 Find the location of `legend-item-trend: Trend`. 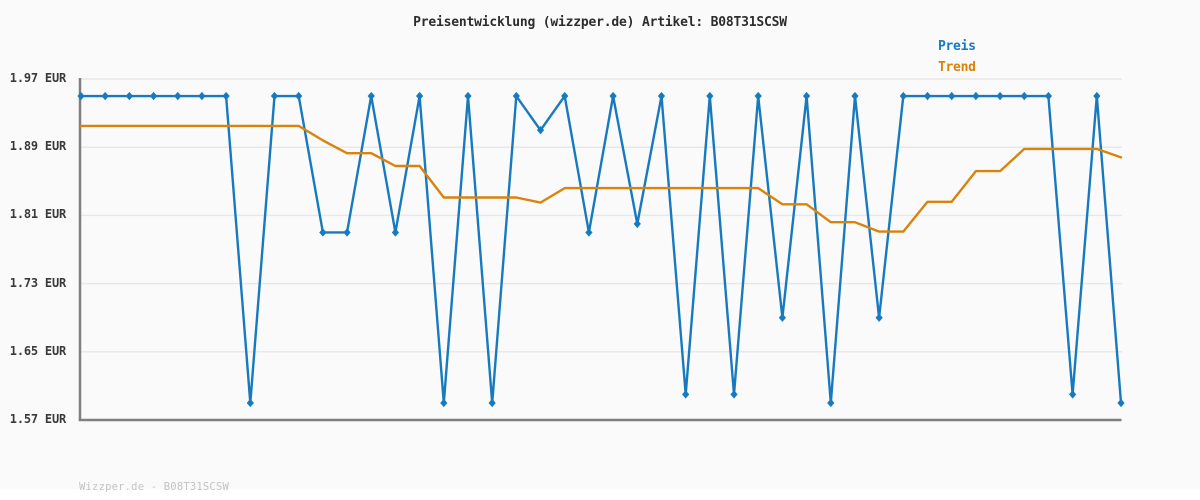

legend-item-trend: Trend is located at coordinates (957, 67).